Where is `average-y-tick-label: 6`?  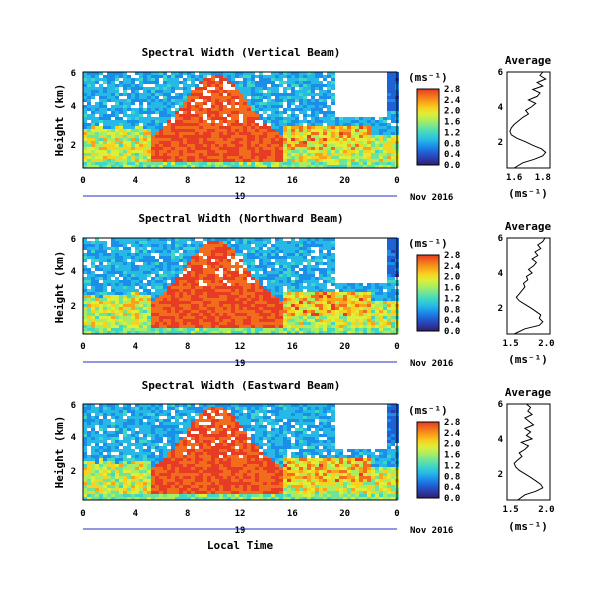
average-y-tick-label: 6 is located at coordinates (500, 73).